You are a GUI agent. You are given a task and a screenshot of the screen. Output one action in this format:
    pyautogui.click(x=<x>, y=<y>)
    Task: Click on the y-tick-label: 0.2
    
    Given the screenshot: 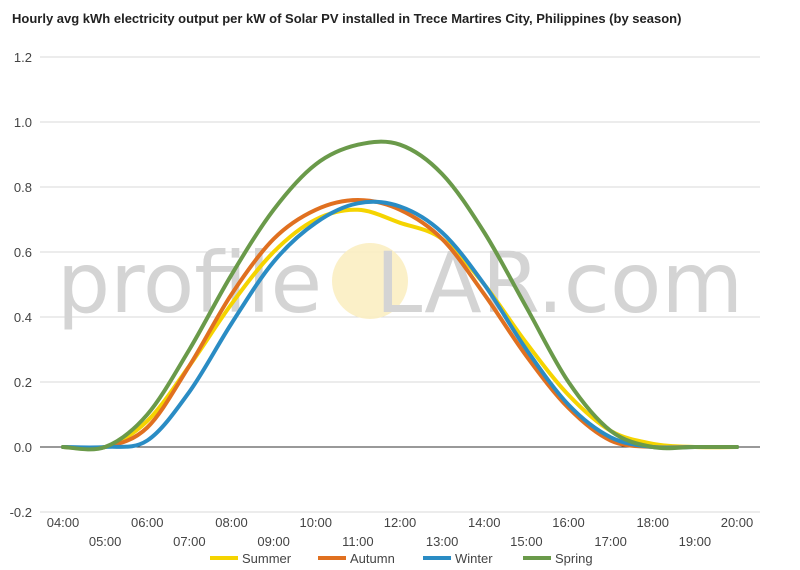 What is the action you would take?
    pyautogui.click(x=23, y=382)
    